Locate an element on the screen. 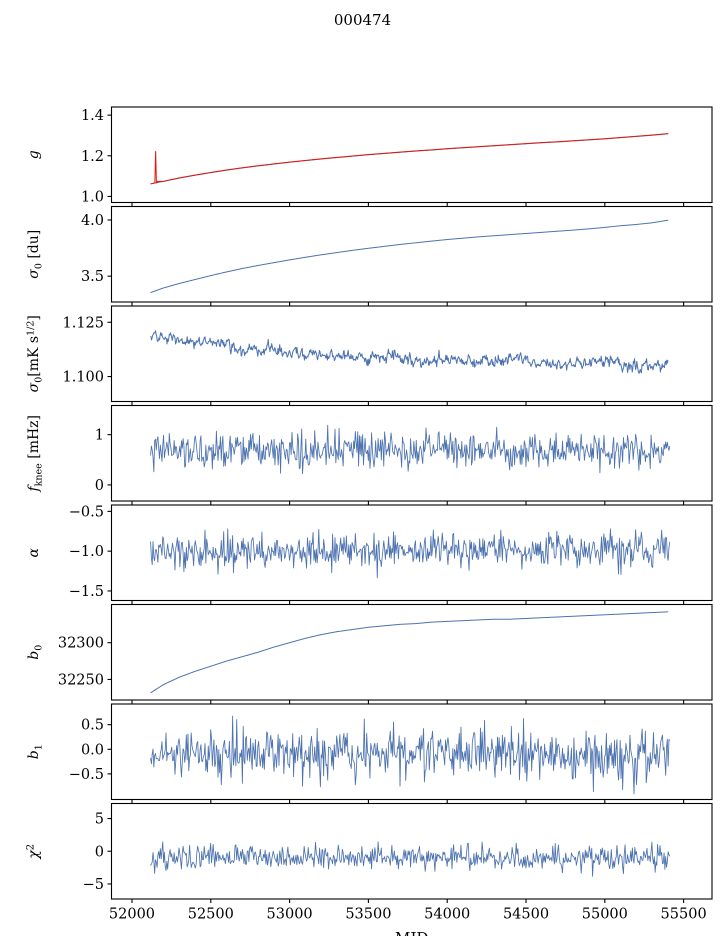  panel-8-data is located at coordinates (410, 859).